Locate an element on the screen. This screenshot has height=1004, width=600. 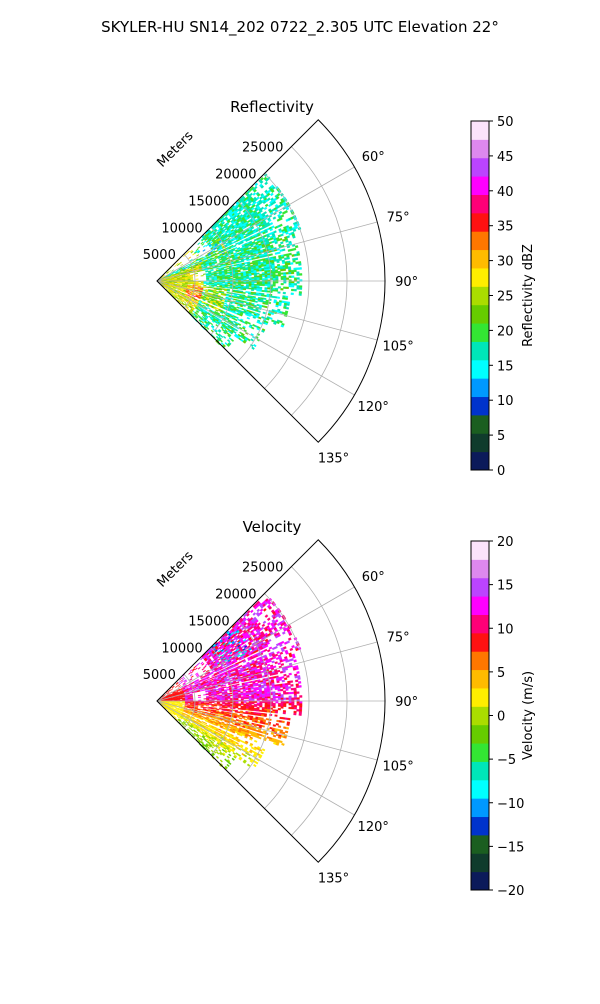
angle-tick-label: 105° is located at coordinates (397, 347).